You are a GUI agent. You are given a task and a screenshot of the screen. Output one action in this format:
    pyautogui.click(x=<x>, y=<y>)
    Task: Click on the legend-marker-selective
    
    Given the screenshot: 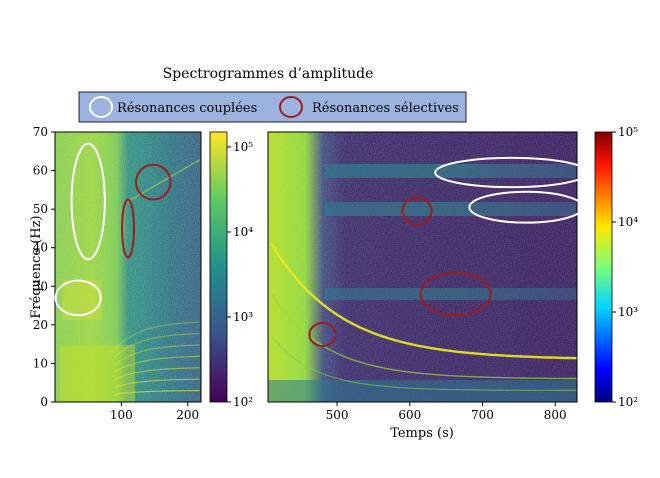 What is the action you would take?
    pyautogui.click(x=291, y=107)
    